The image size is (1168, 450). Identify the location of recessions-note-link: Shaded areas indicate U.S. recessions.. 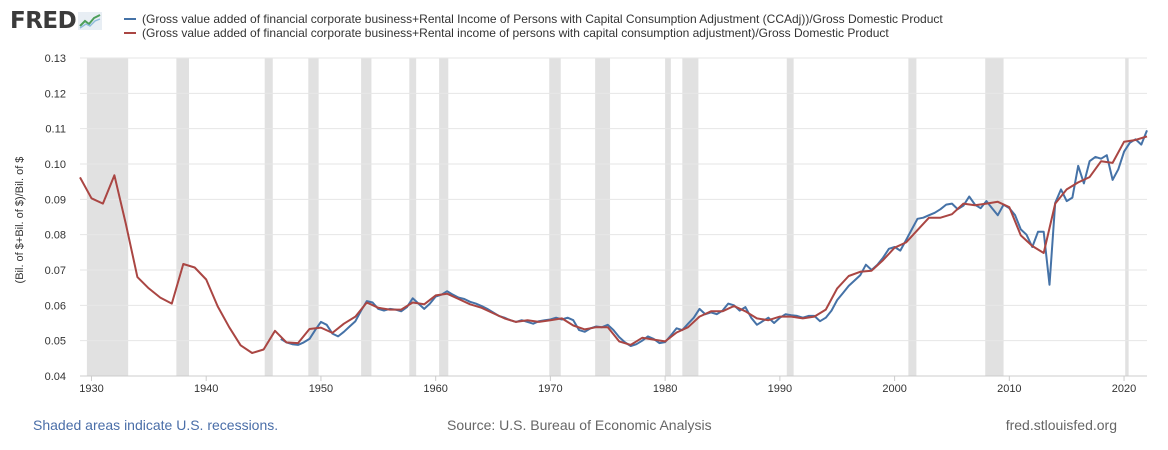
(156, 425).